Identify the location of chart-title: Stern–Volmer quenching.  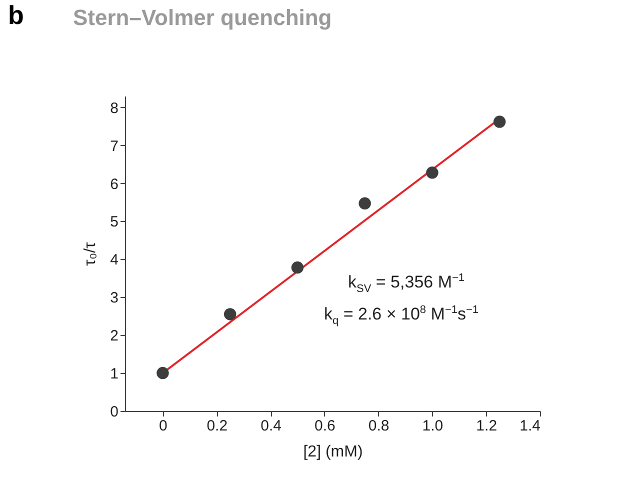
(202, 17).